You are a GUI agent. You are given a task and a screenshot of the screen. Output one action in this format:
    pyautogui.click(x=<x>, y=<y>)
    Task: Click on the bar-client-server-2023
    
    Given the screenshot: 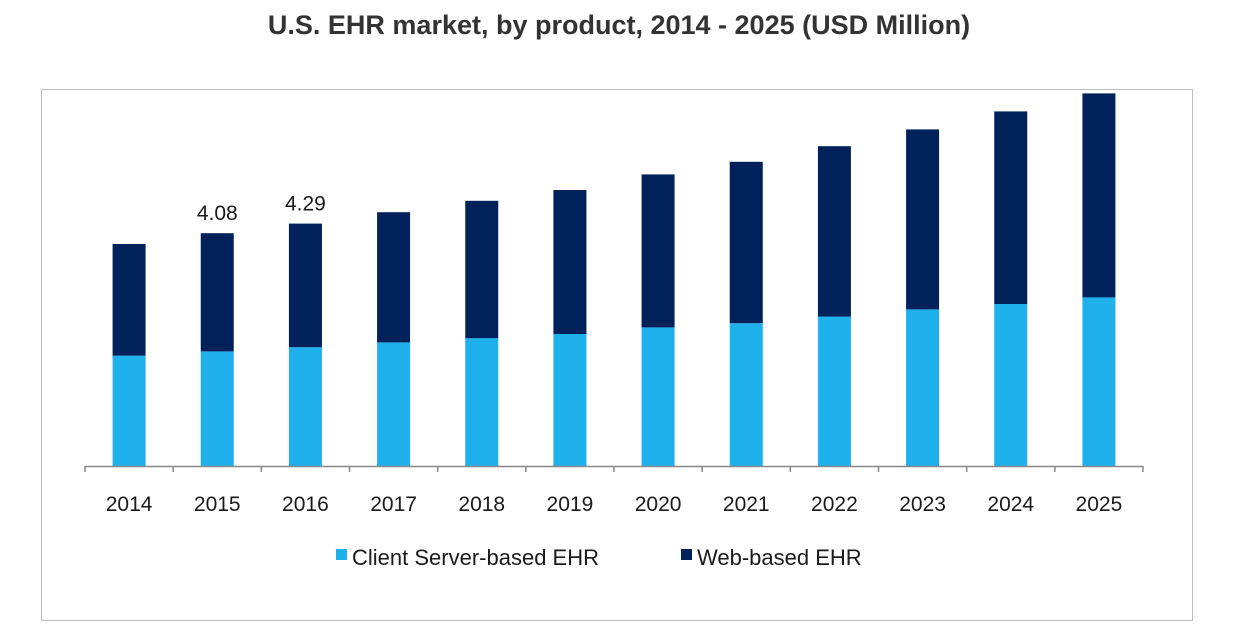 What is the action you would take?
    pyautogui.click(x=923, y=387)
    